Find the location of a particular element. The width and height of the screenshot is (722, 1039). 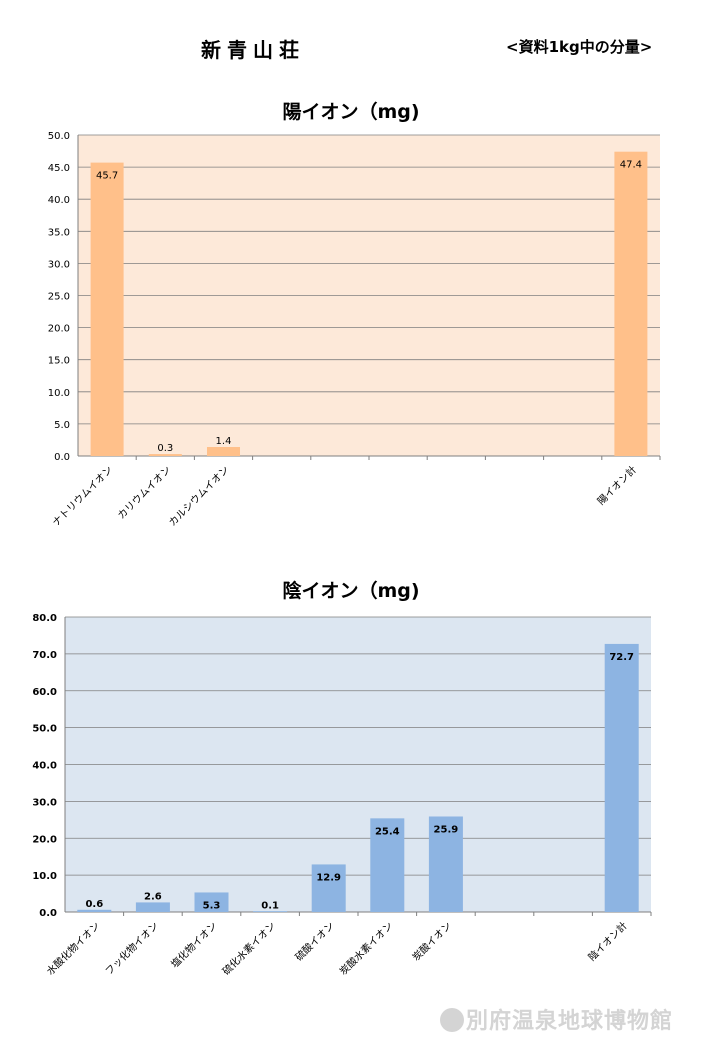

cation-y-tick-label: 10.0 is located at coordinates (59, 393).